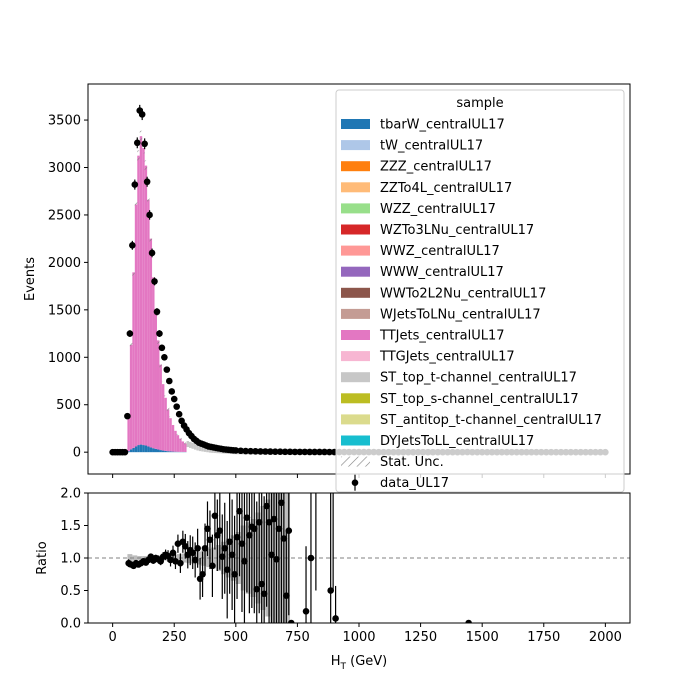 The image size is (700, 700). I want to click on legend-label-4: WZZ_centralUL17, so click(438, 209).